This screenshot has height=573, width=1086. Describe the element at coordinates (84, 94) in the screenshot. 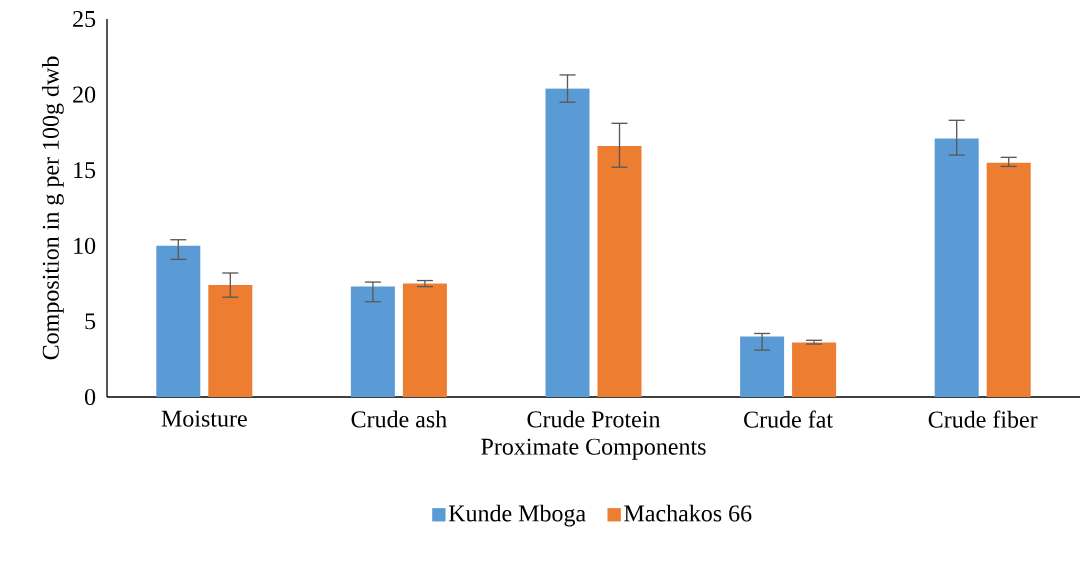

I see `y-tick-label: 20` at that location.